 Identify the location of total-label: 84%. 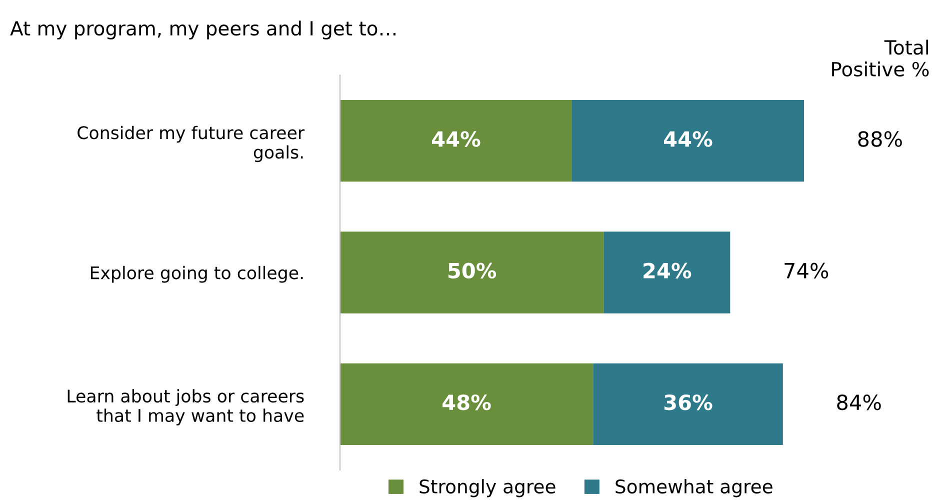
(859, 402).